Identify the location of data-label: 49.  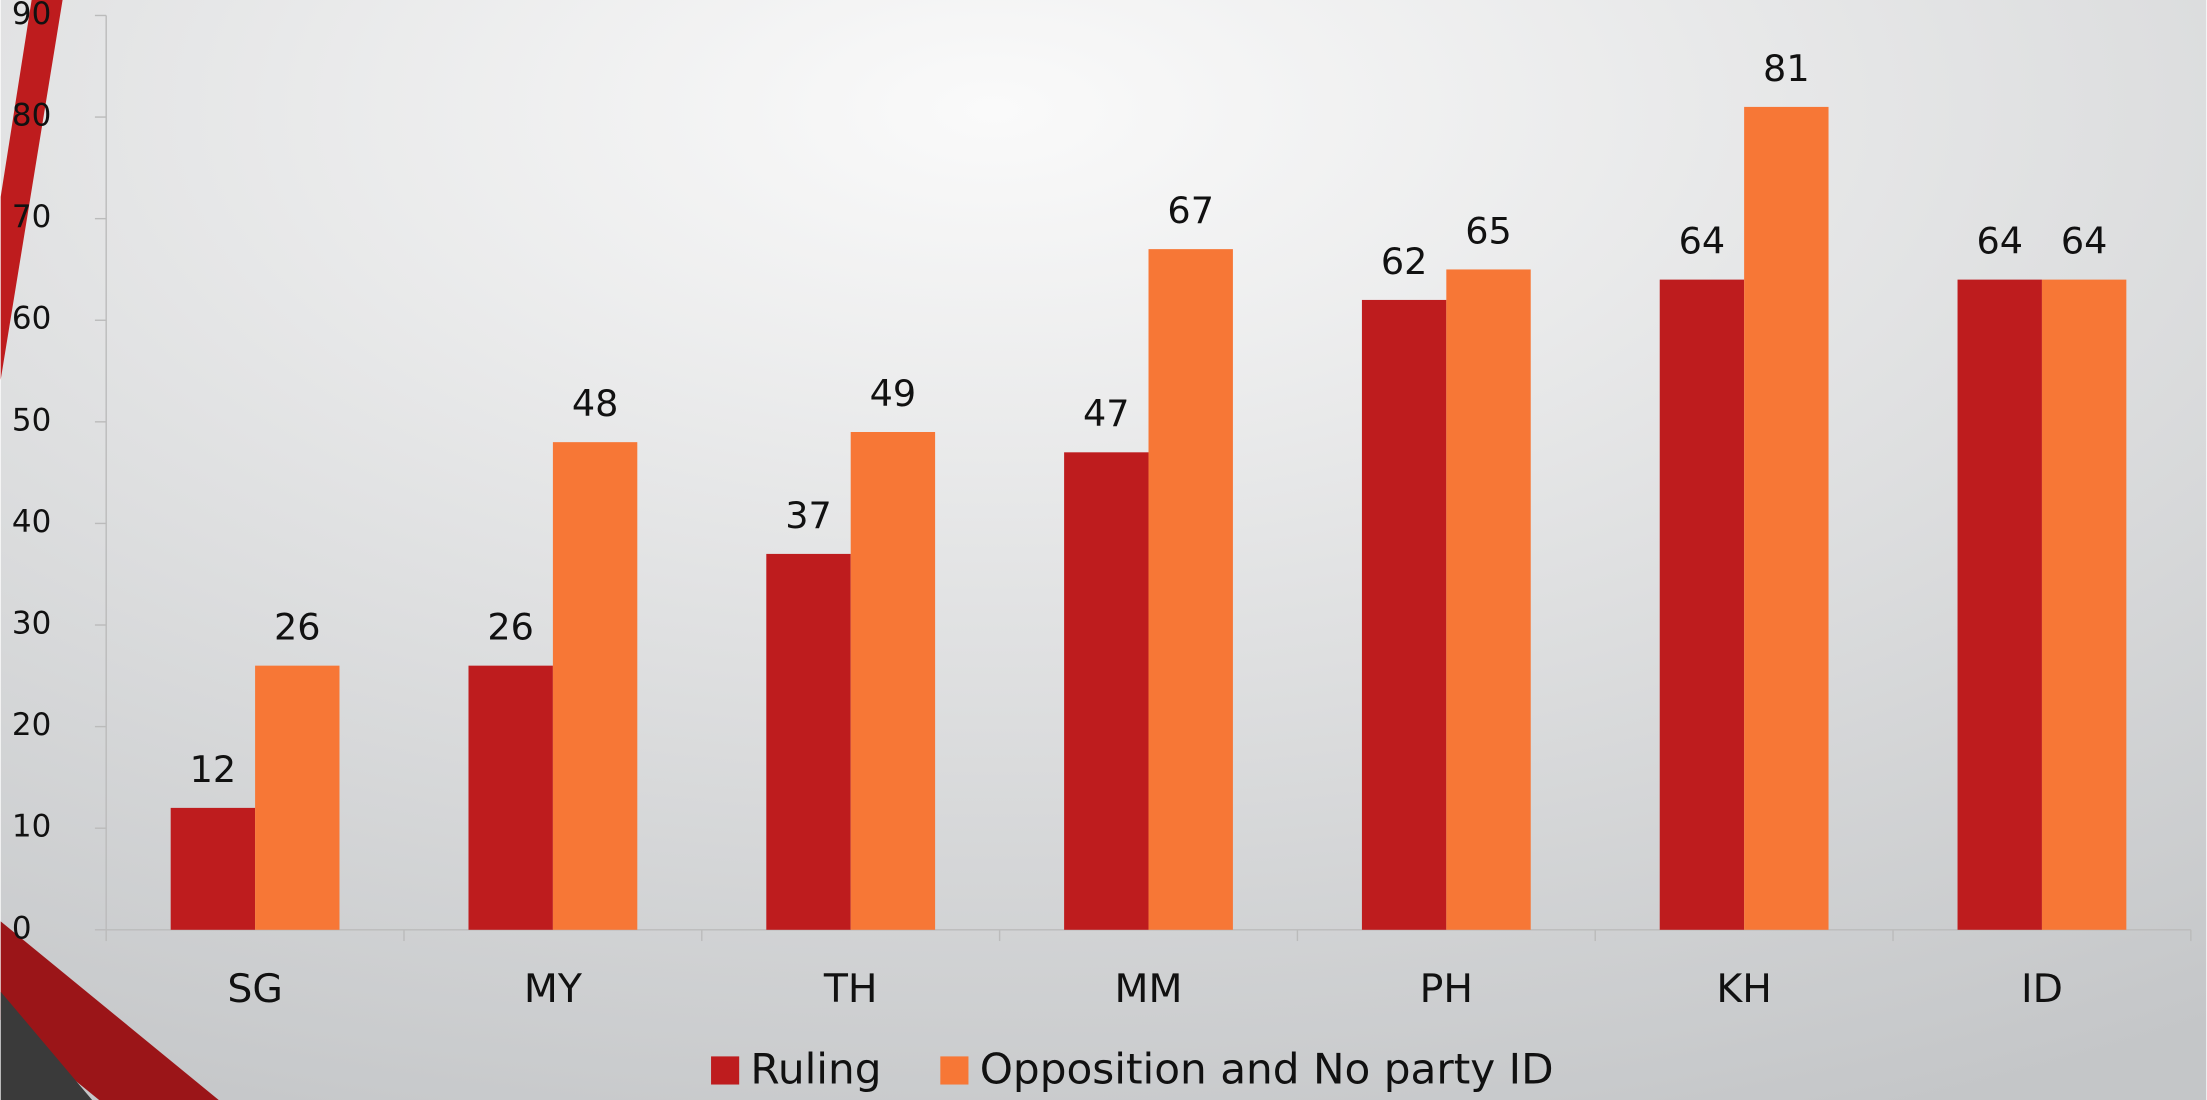
(893, 393).